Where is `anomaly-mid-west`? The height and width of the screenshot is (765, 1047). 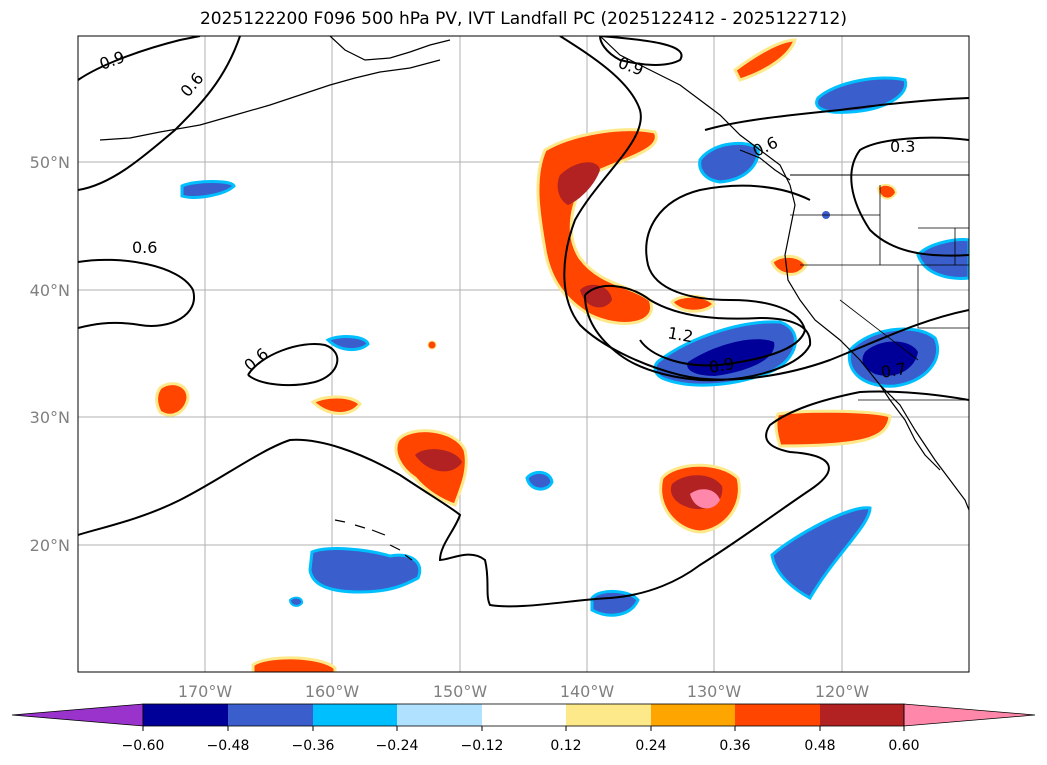
anomaly-mid-west is located at coordinates (347, 343).